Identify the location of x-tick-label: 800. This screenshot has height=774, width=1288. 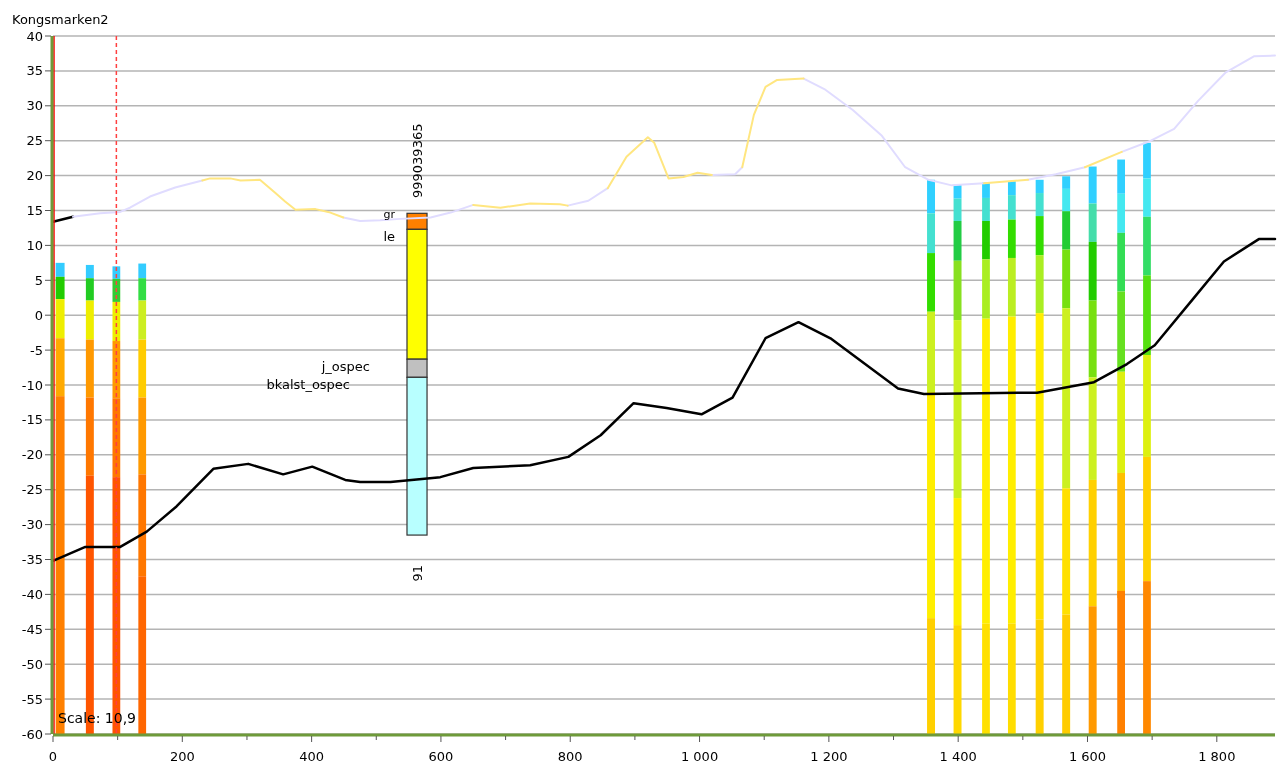
(570, 756).